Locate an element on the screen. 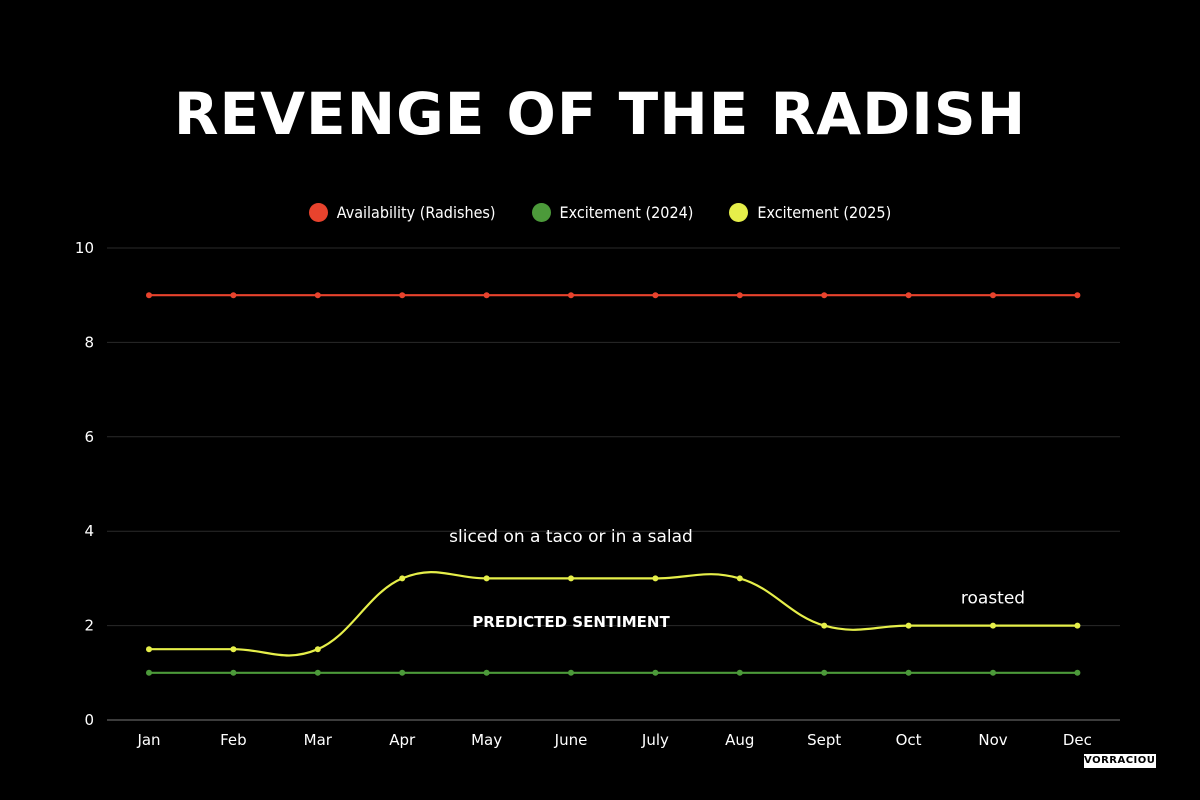 This screenshot has height=800, width=1200. x-tick-label: Mar is located at coordinates (318, 740).